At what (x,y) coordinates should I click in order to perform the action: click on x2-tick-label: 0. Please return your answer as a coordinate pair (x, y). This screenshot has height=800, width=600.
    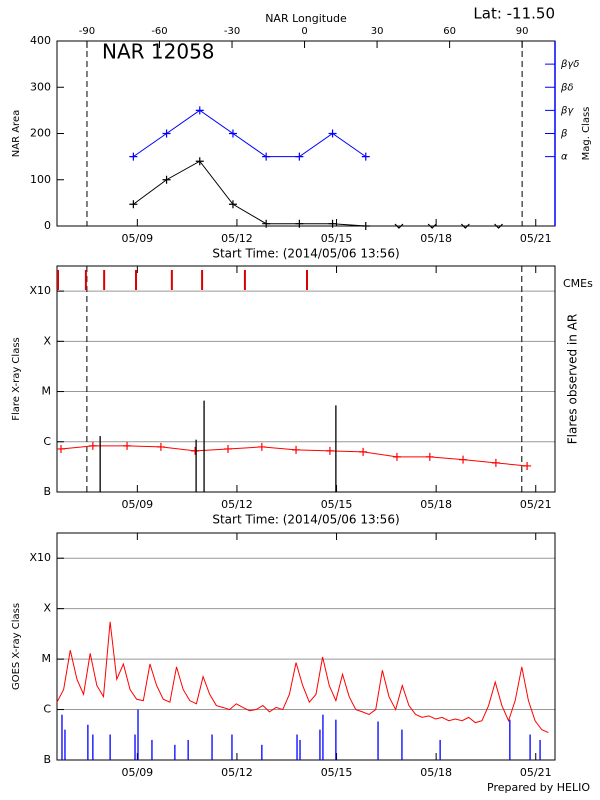
    Looking at the image, I should click on (304, 31).